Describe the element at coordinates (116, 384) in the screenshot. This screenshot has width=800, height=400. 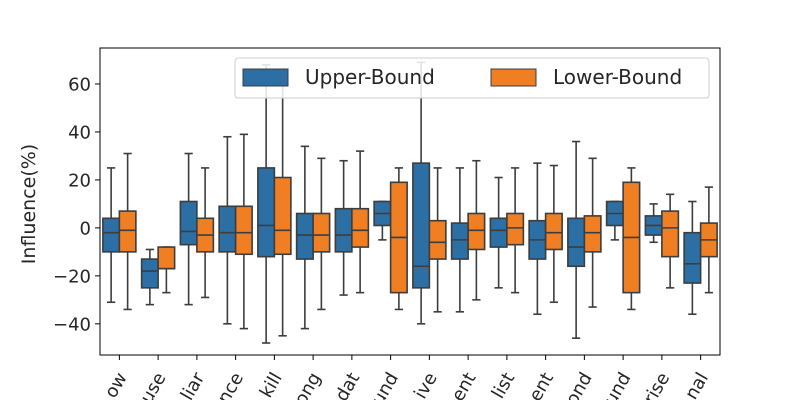
I see `x-tick-label: ow` at that location.